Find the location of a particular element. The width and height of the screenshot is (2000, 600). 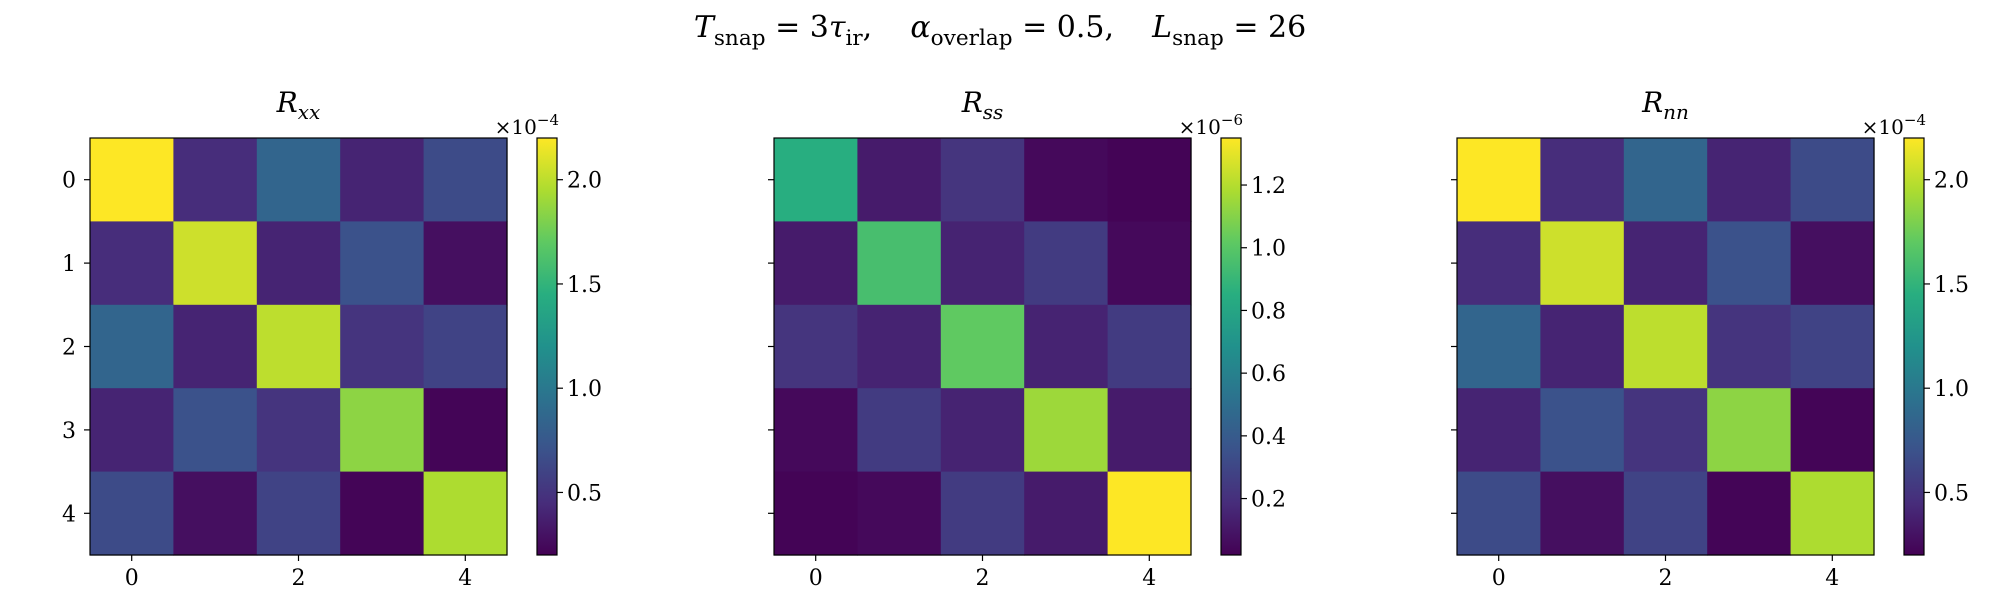

panel-title: Rnn is located at coordinates (1665, 105).